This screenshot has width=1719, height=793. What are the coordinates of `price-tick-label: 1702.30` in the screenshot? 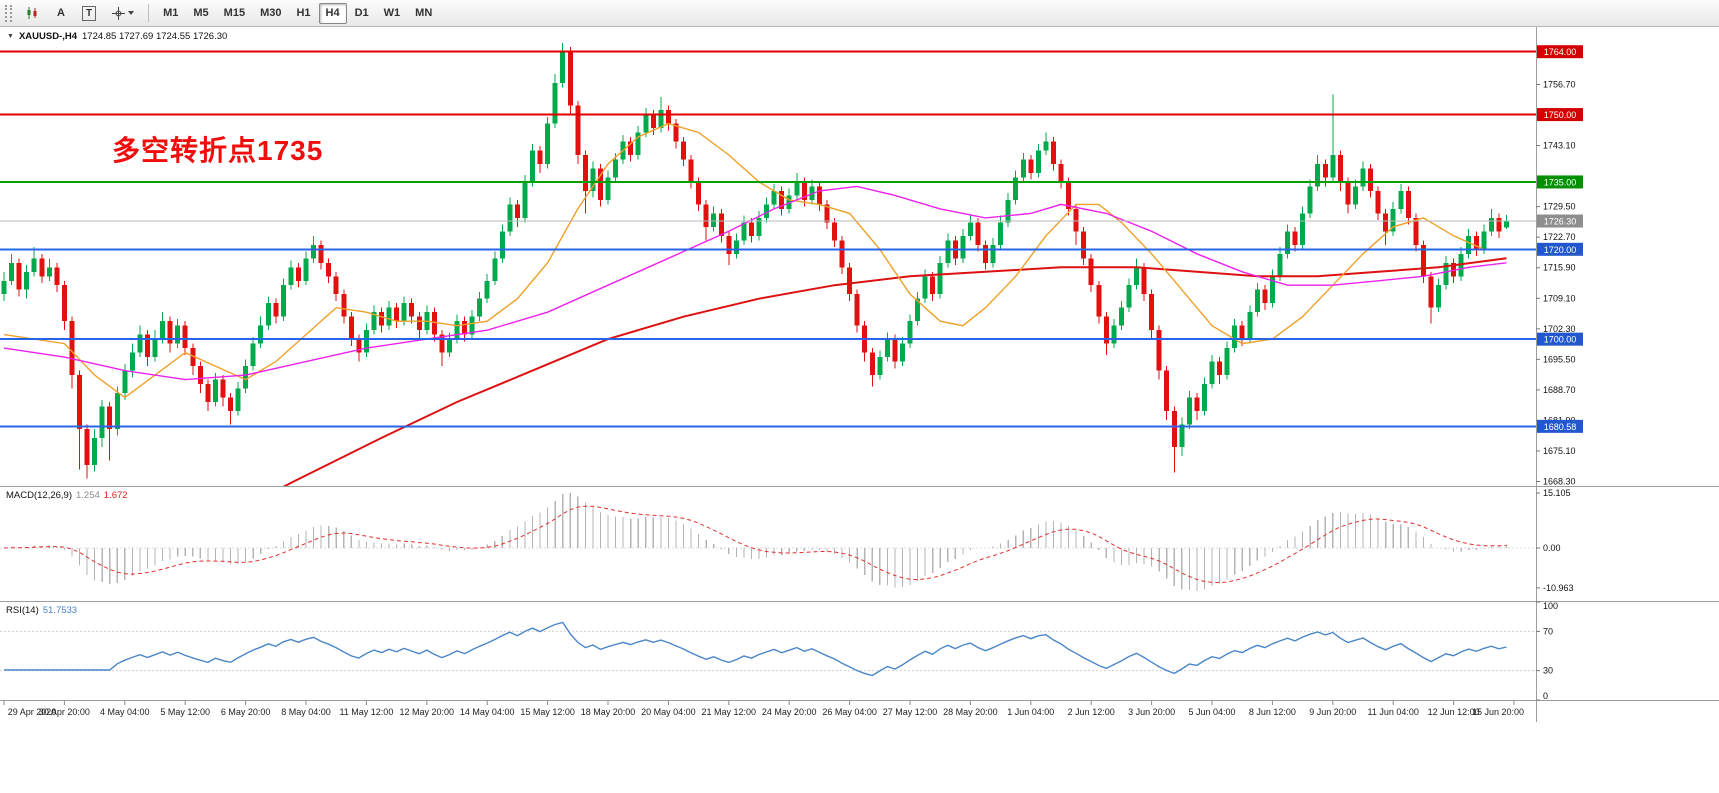 It's located at (1559, 329).